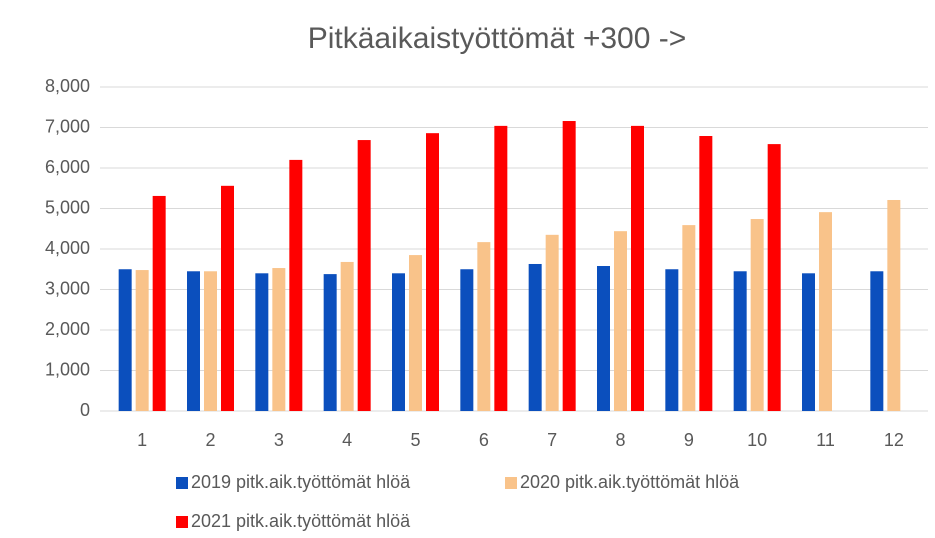 The image size is (935, 538). I want to click on y-tick-label: 1,000, so click(67, 369).